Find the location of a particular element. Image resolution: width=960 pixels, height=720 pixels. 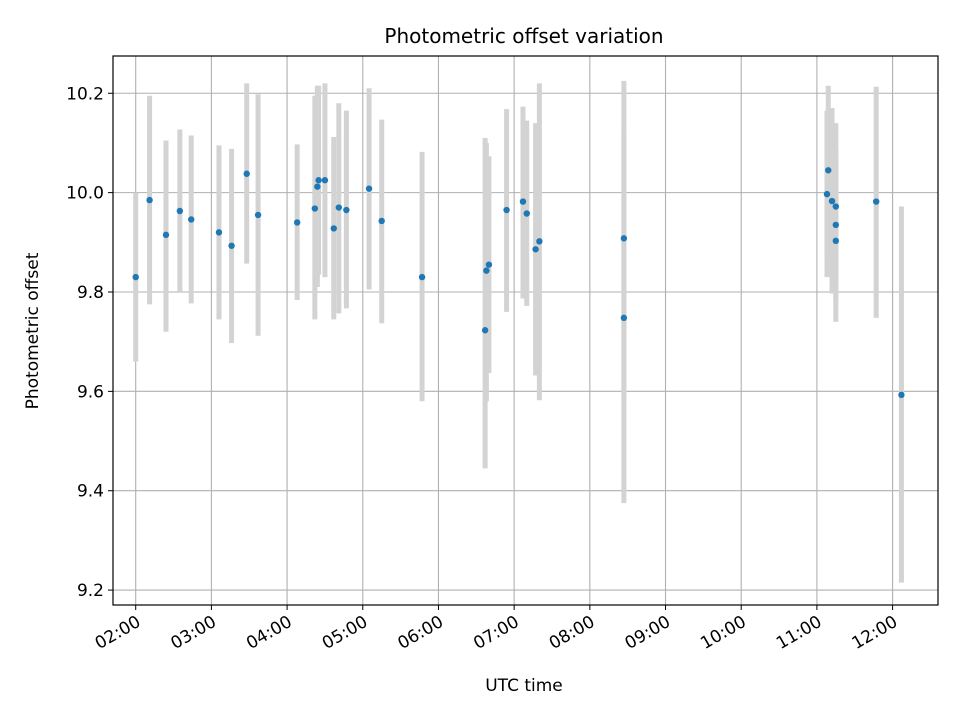

x-tick-label: 09:00 is located at coordinates (648, 633).